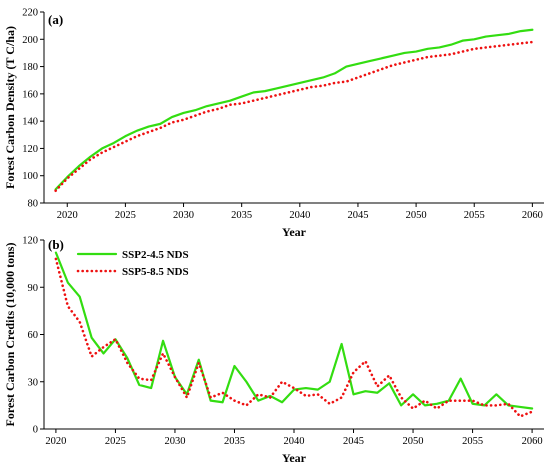 The image size is (550, 472). What do you see at coordinates (30, 94) in the screenshot?
I see `y-tick-label: 160` at bounding box center [30, 94].